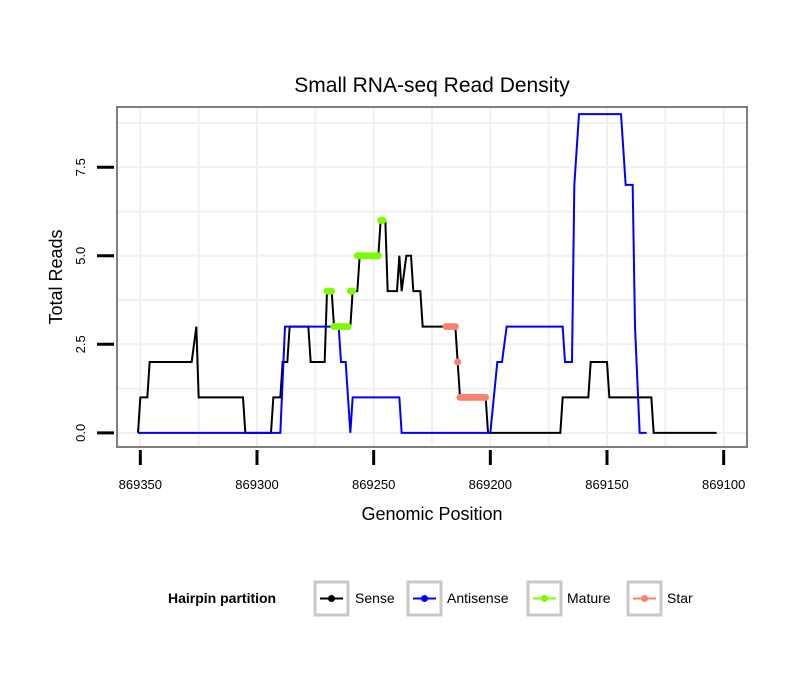  I want to click on legend-item-mature: Mature, so click(568, 598).